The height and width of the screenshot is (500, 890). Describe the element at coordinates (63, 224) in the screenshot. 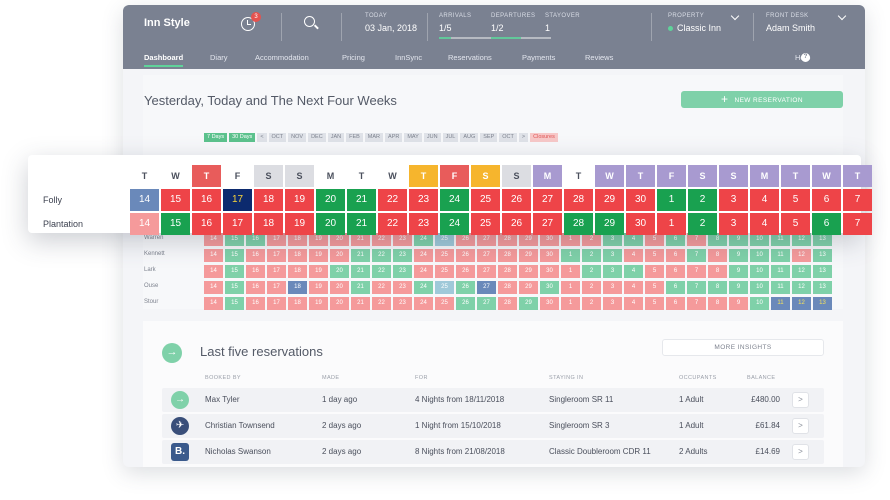

I see `room-name: Plantation` at that location.